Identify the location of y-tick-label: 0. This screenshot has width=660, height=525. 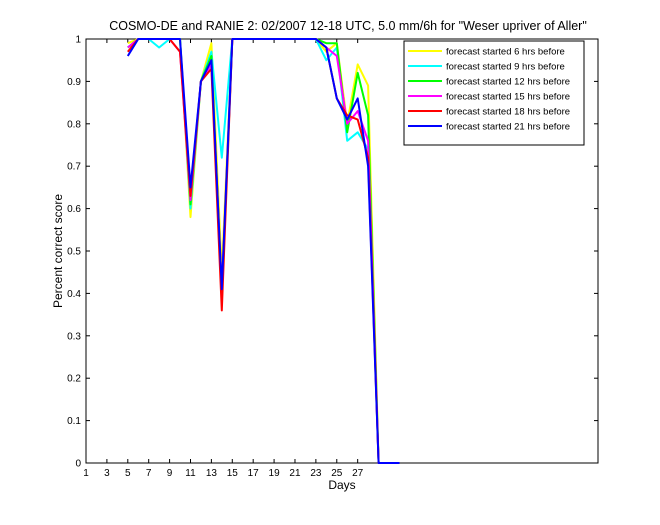
(78, 464).